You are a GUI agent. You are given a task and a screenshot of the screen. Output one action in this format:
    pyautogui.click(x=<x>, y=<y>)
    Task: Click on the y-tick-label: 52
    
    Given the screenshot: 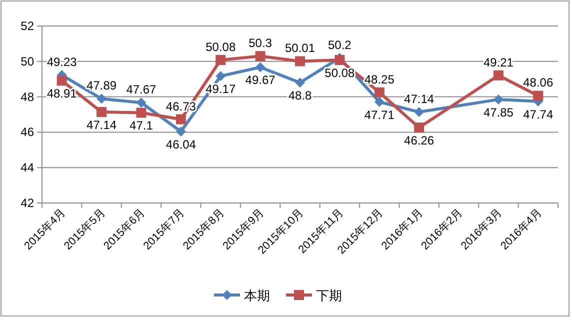 What is the action you would take?
    pyautogui.click(x=27, y=26)
    